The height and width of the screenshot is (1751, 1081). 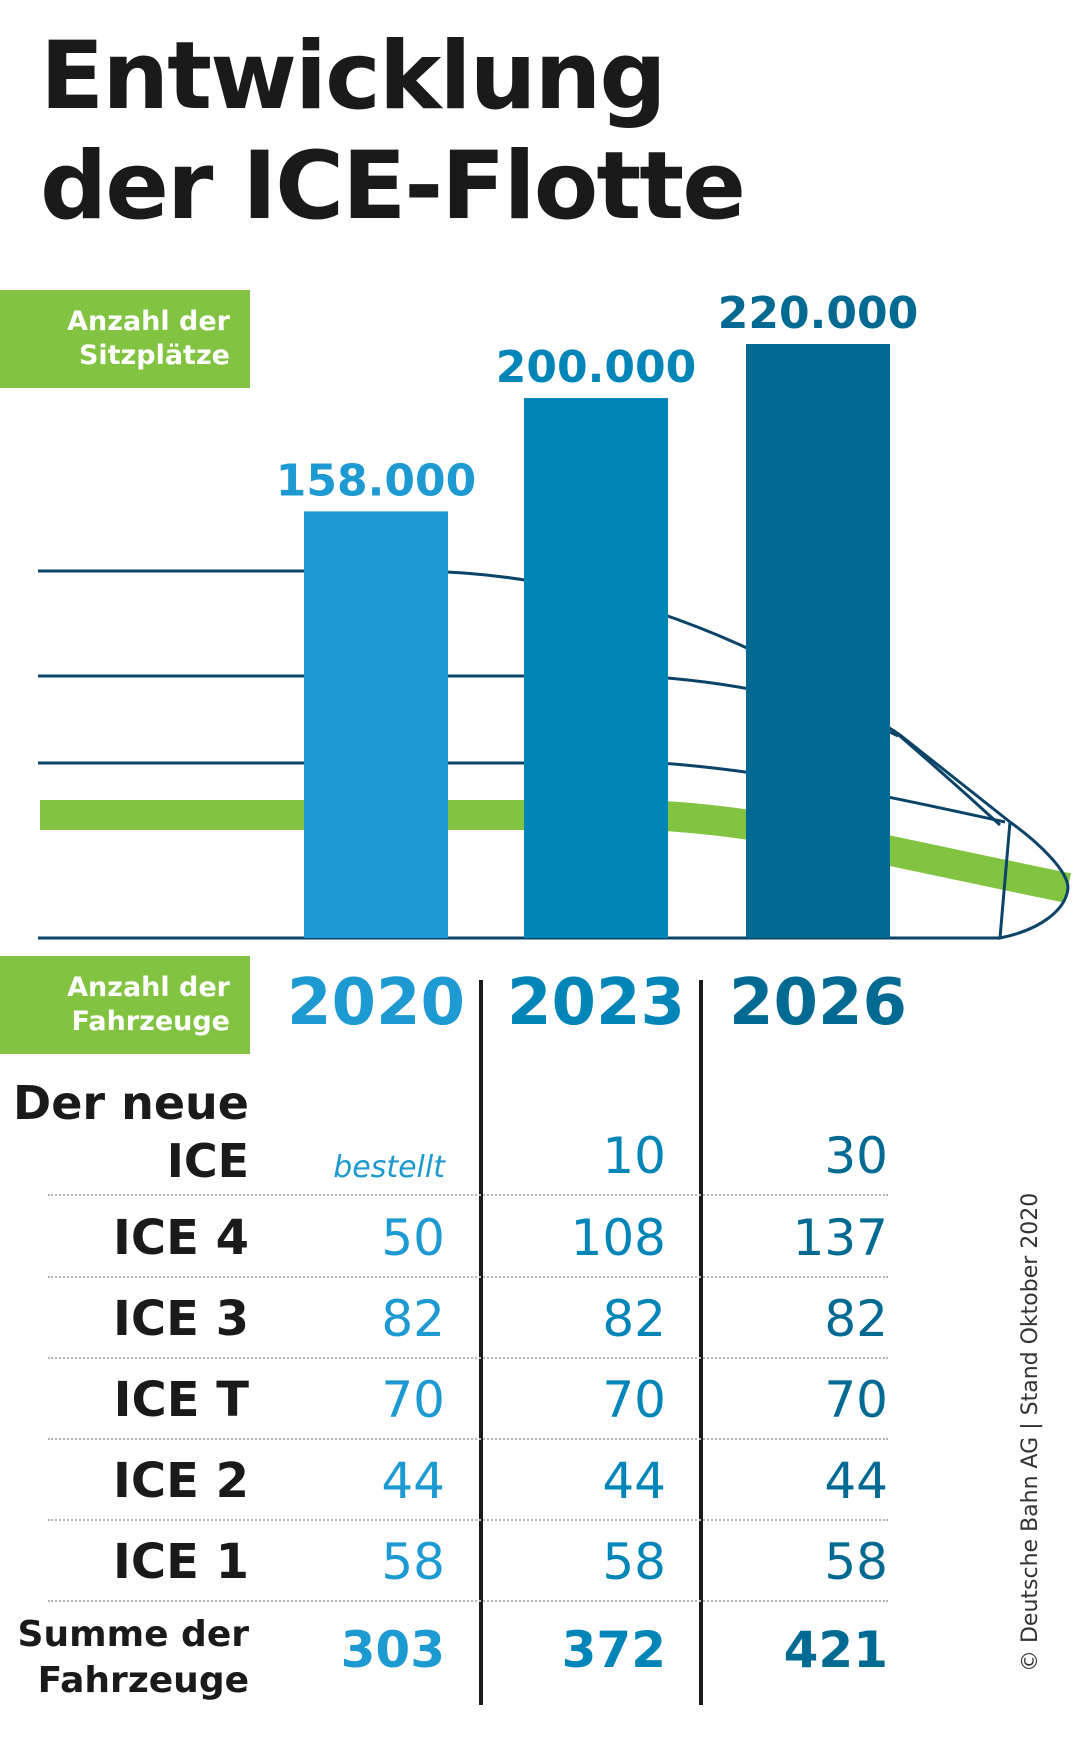 I want to click on cell-ice-1-2023: 58, so click(x=634, y=1562).